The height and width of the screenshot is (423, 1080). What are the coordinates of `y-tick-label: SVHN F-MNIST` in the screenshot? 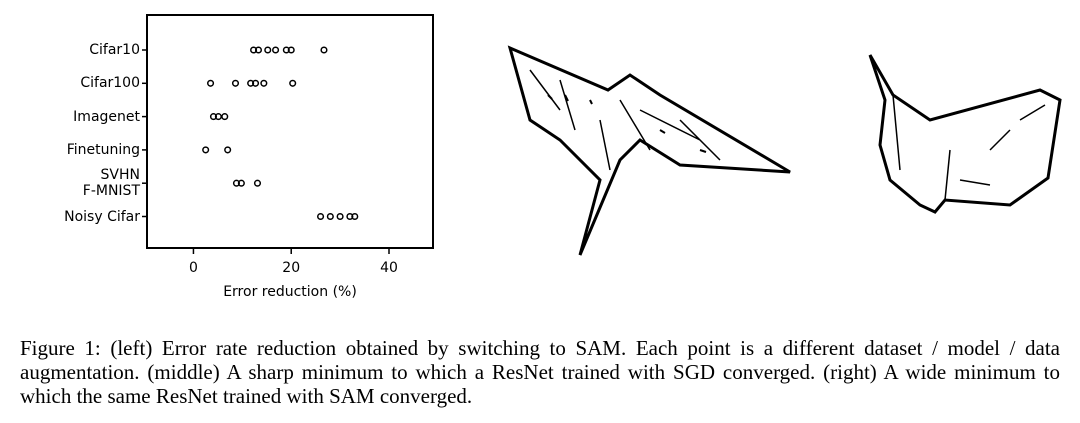 It's located at (111, 183).